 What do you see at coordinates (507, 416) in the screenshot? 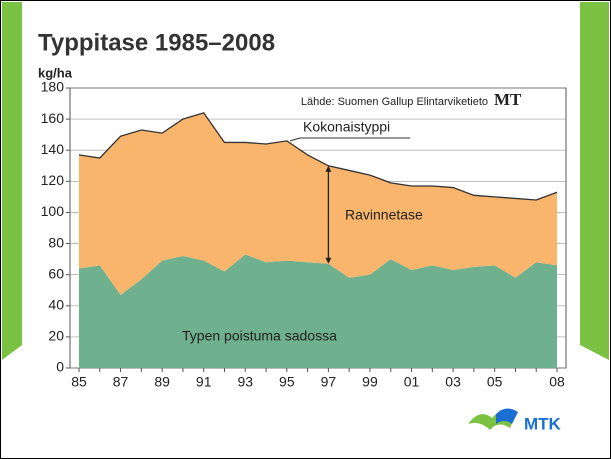
I see `logo-icon-blue` at bounding box center [507, 416].